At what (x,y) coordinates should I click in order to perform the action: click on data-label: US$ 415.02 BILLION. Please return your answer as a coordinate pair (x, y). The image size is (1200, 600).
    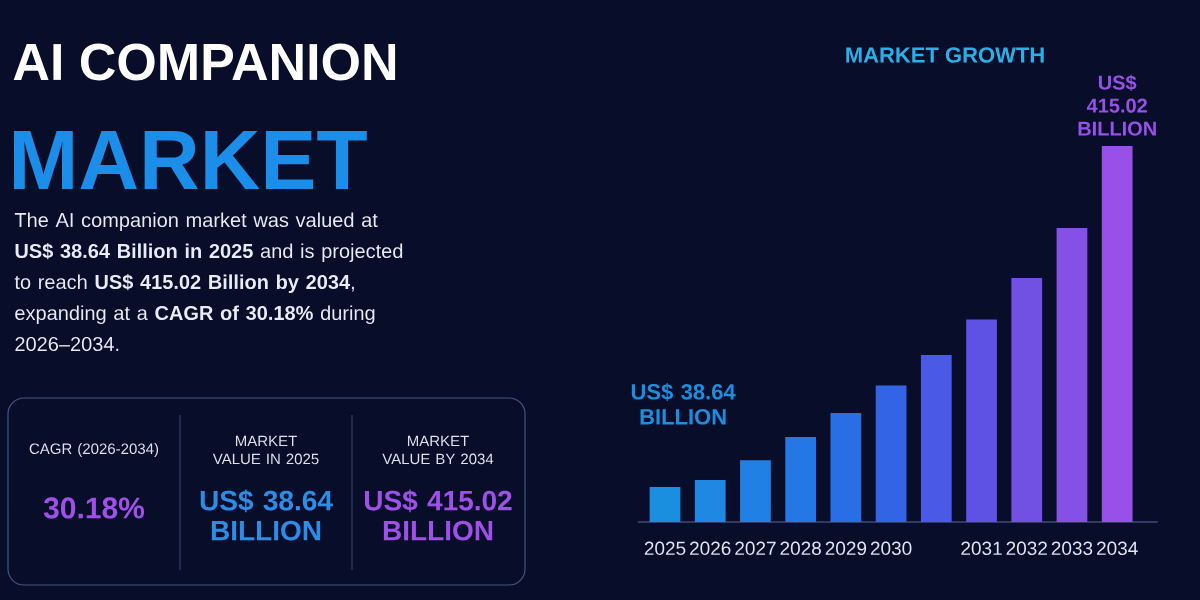
    Looking at the image, I should click on (1117, 105).